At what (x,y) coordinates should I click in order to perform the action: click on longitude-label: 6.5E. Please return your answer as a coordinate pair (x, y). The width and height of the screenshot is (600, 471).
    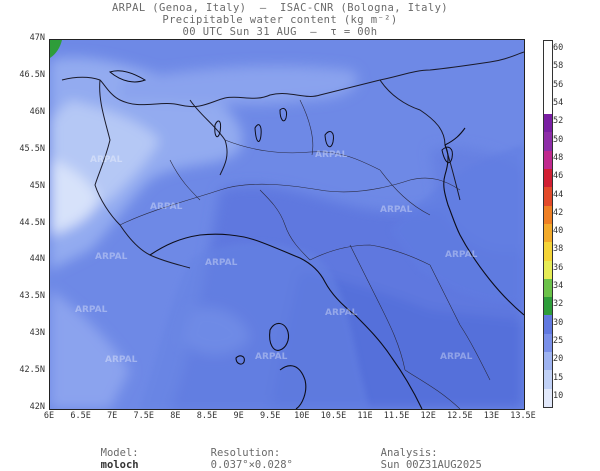
    Looking at the image, I should click on (80, 416).